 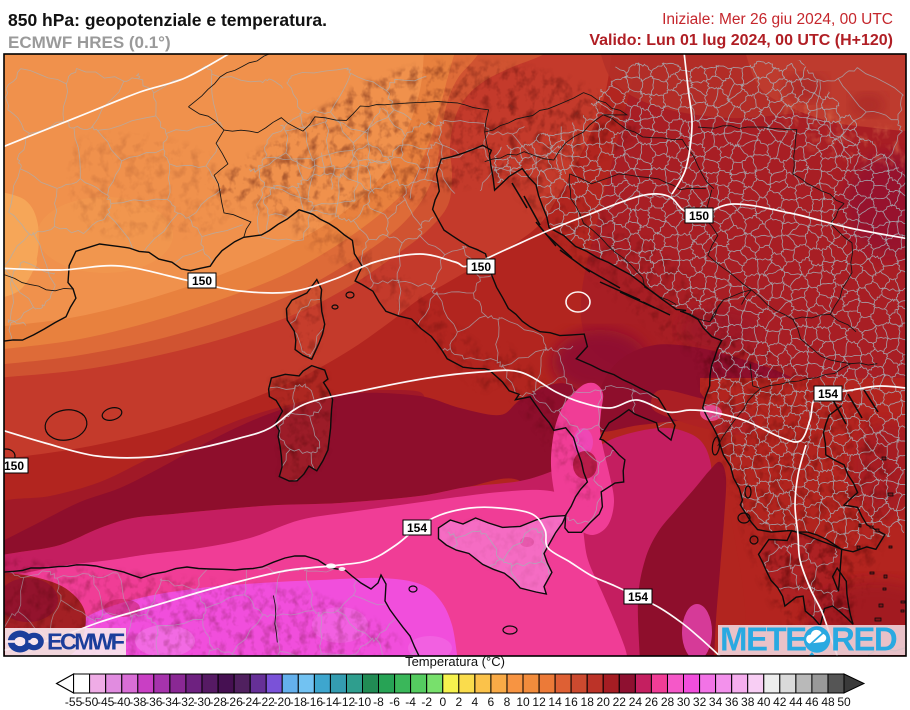 I want to click on svg-text: 0, so click(x=442, y=702).